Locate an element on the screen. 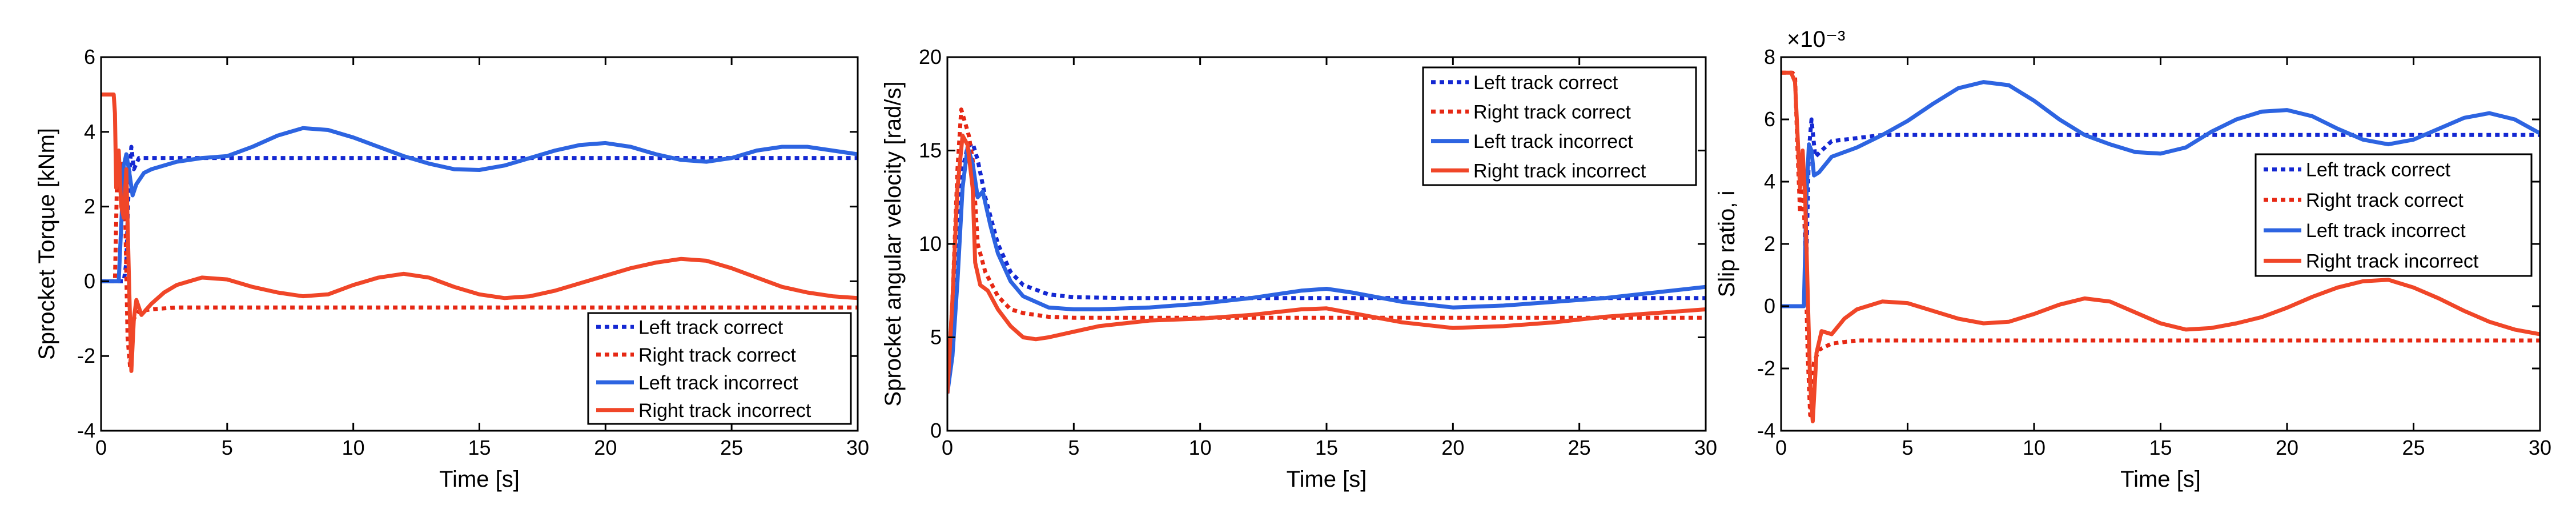 This screenshot has width=2576, height=513. y-tick-label: 8 is located at coordinates (1769, 57).